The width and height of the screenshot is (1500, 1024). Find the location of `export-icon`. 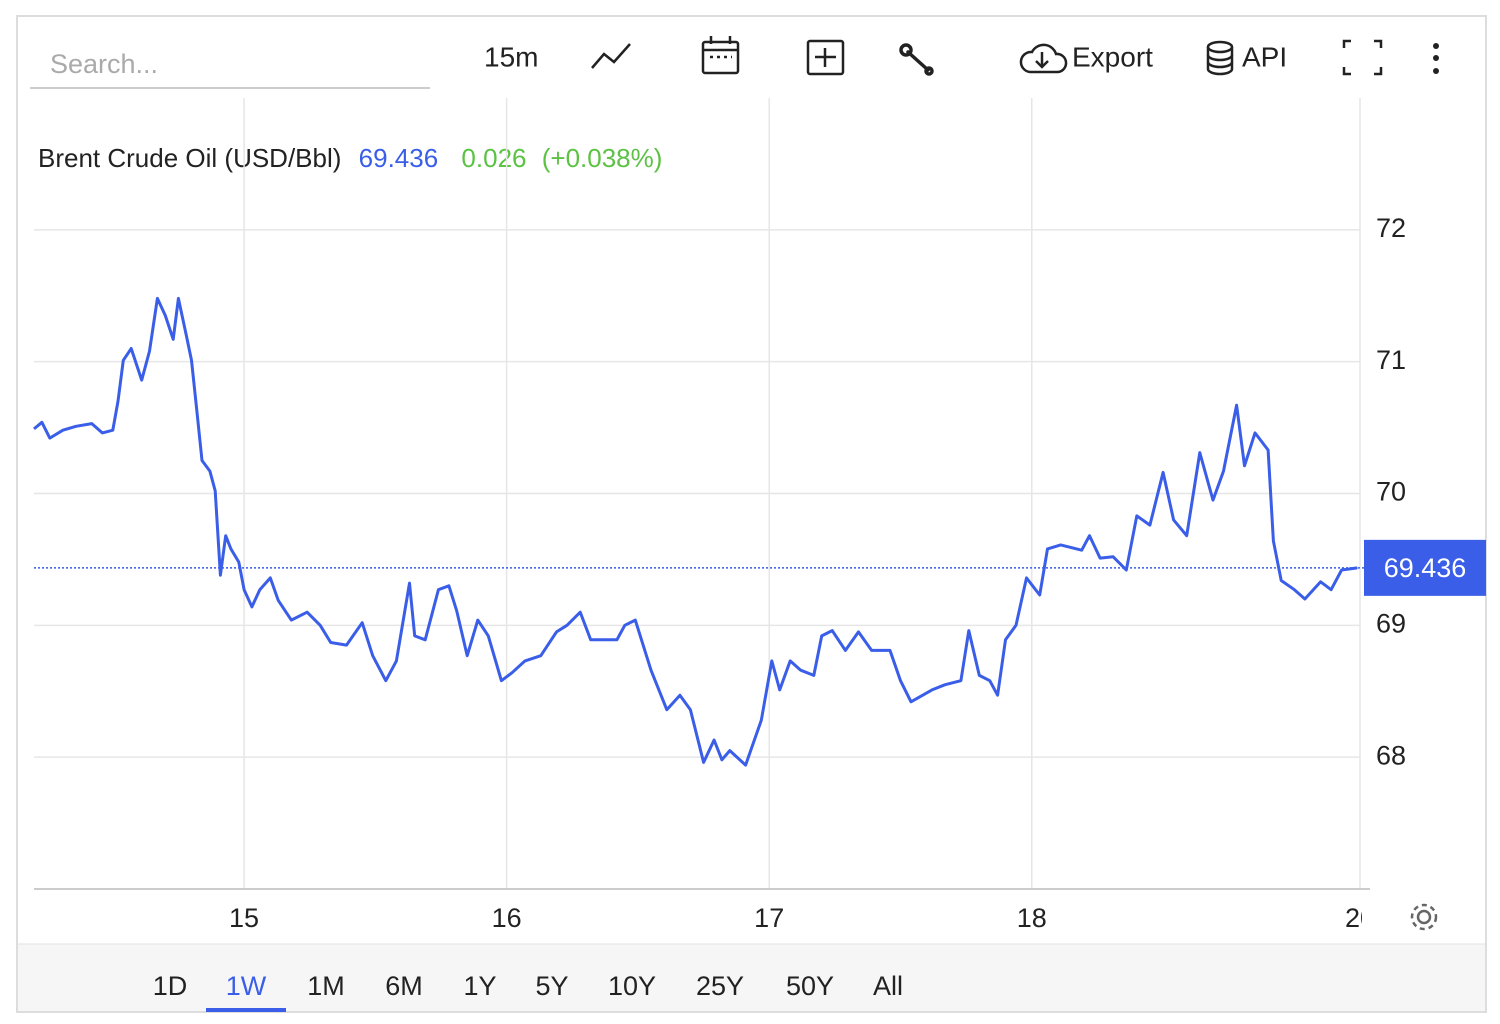

export-icon is located at coordinates (1043, 58).